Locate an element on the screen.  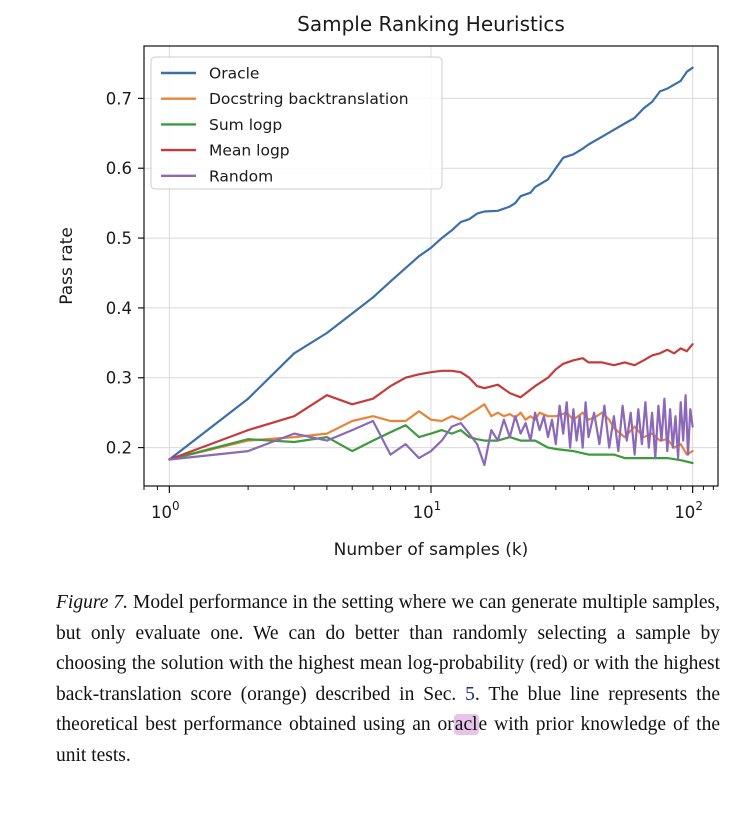
legend-label: Random is located at coordinates (241, 176).